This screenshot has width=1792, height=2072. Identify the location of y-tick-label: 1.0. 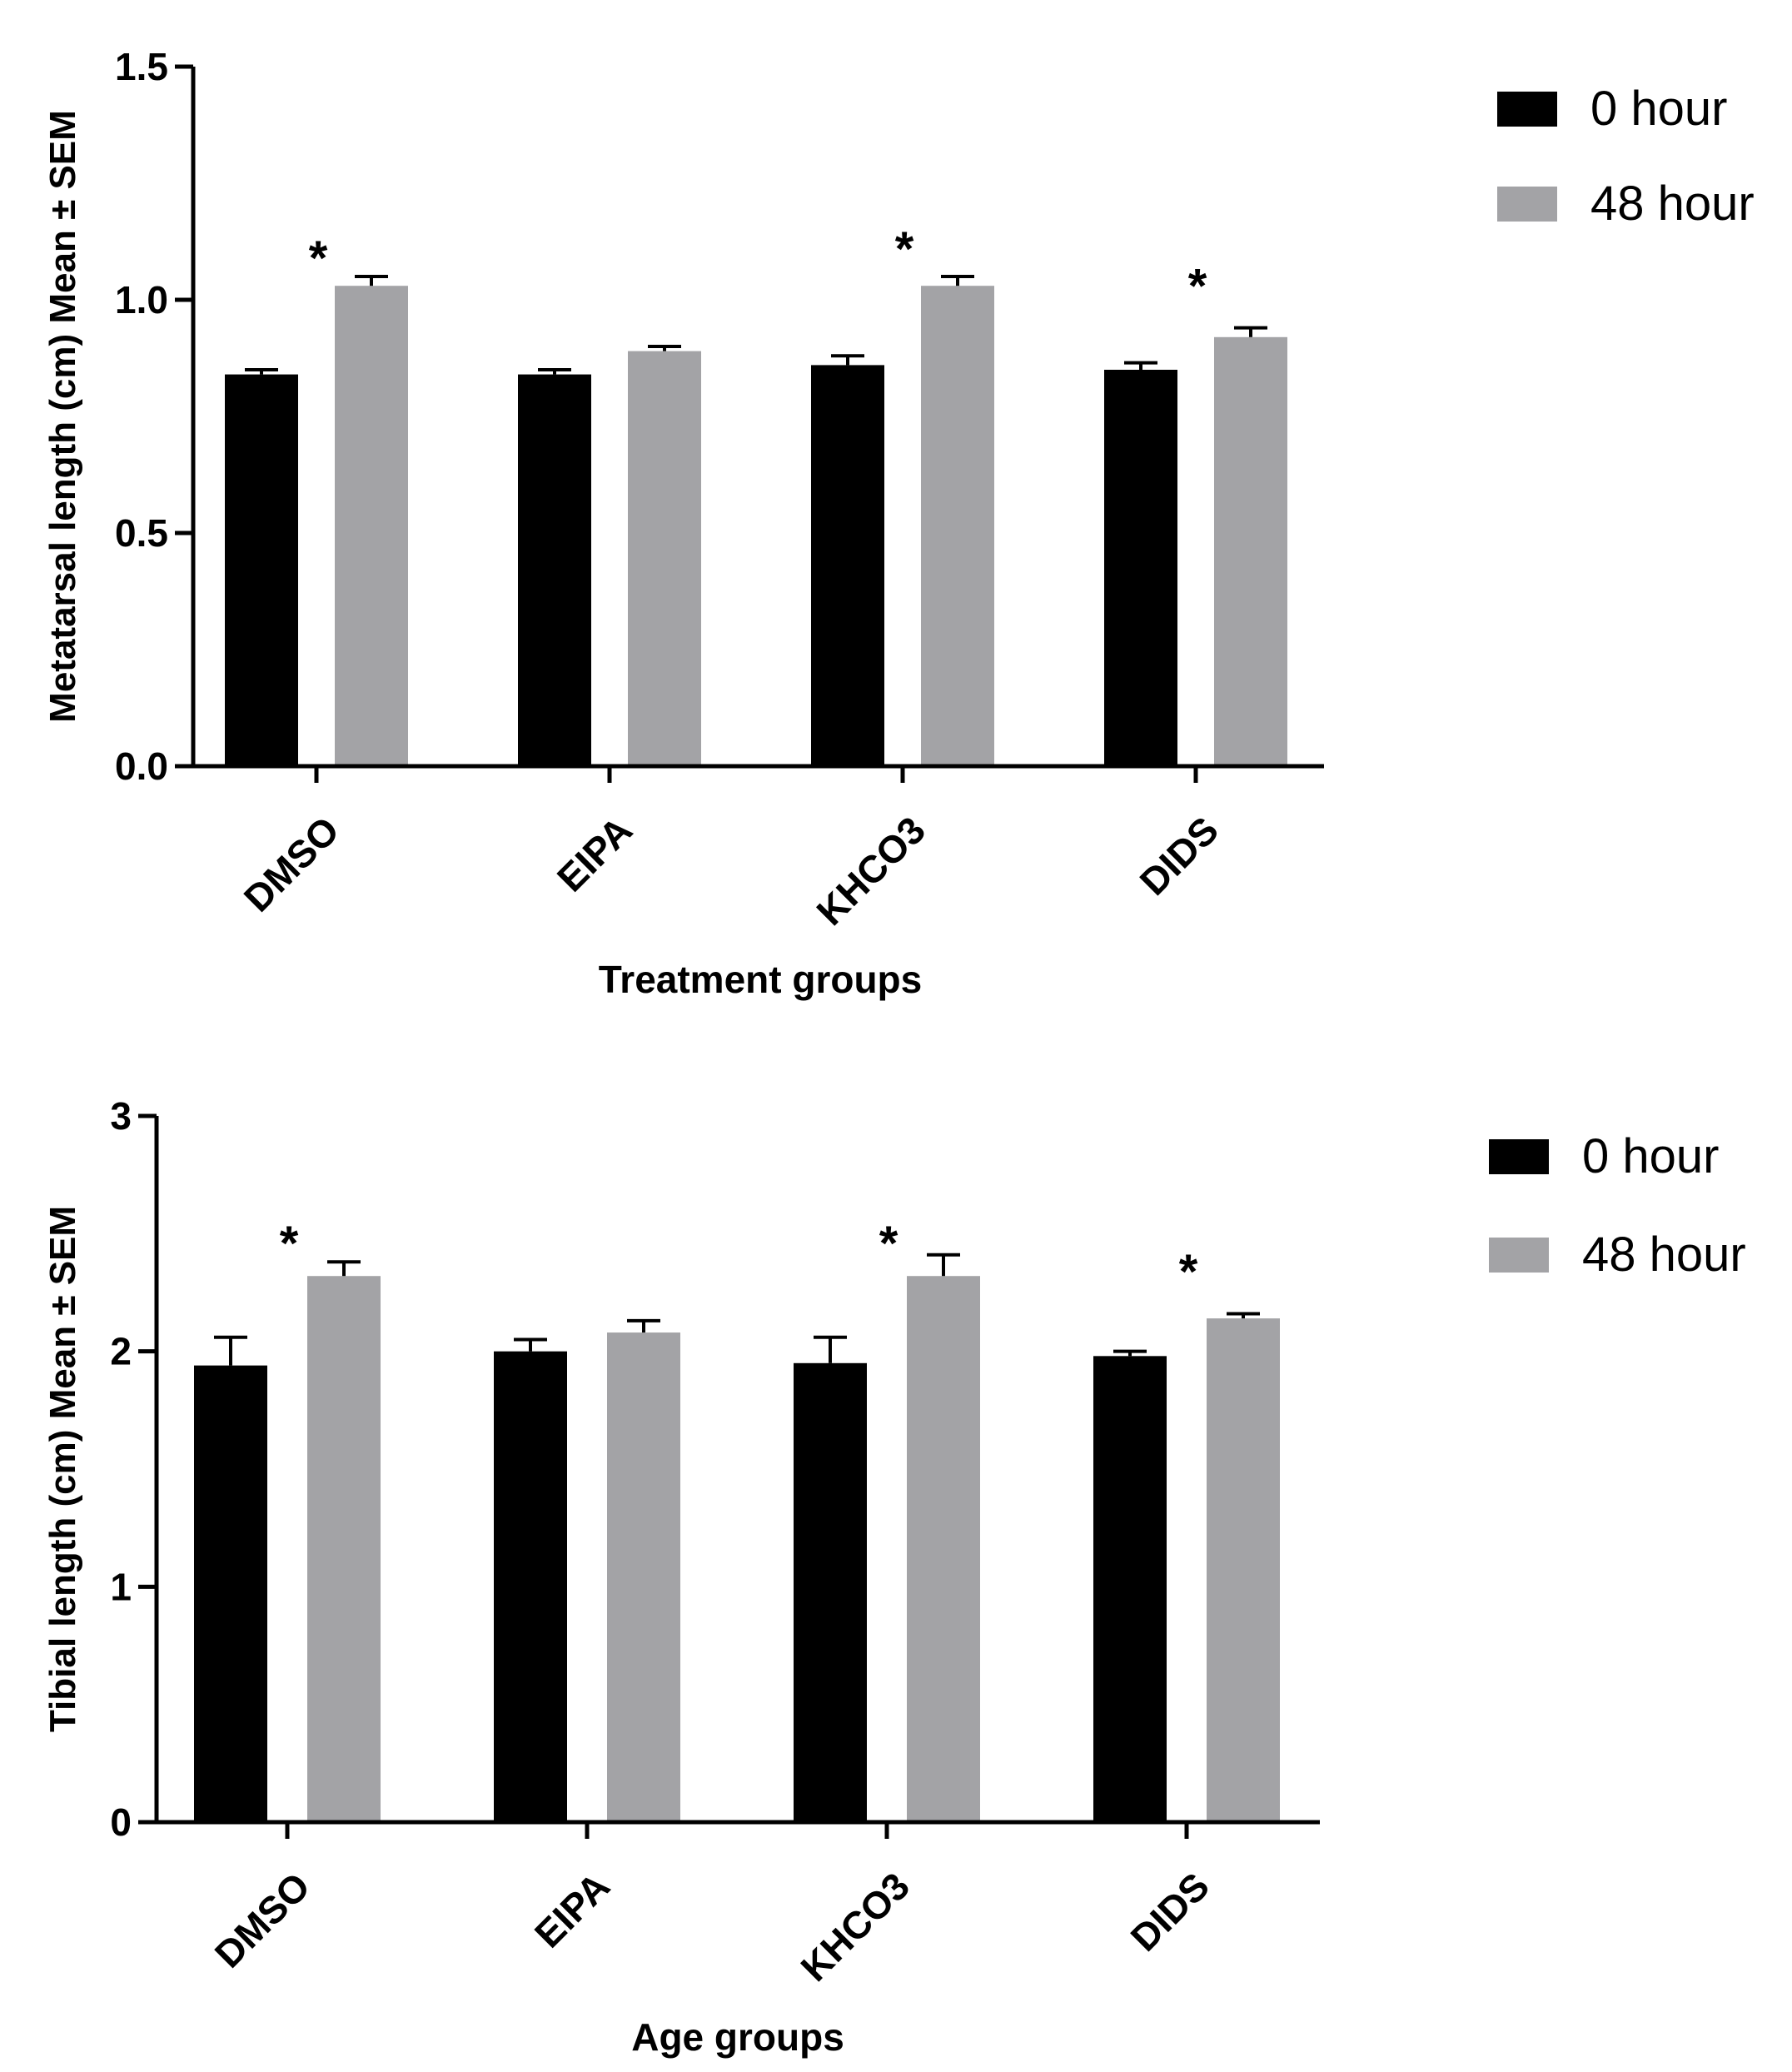
(142, 299).